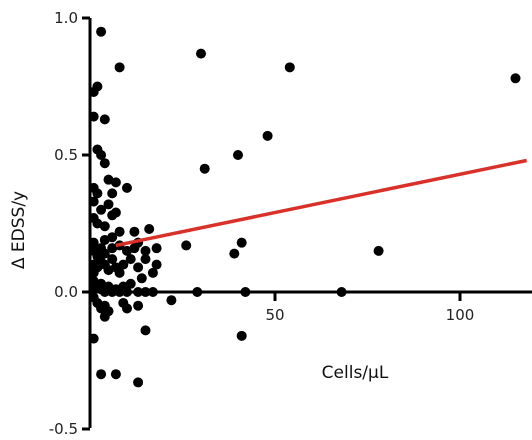 Image resolution: width=532 pixels, height=440 pixels. What do you see at coordinates (66, 292) in the screenshot?
I see `y-tick-label: 0.0` at bounding box center [66, 292].